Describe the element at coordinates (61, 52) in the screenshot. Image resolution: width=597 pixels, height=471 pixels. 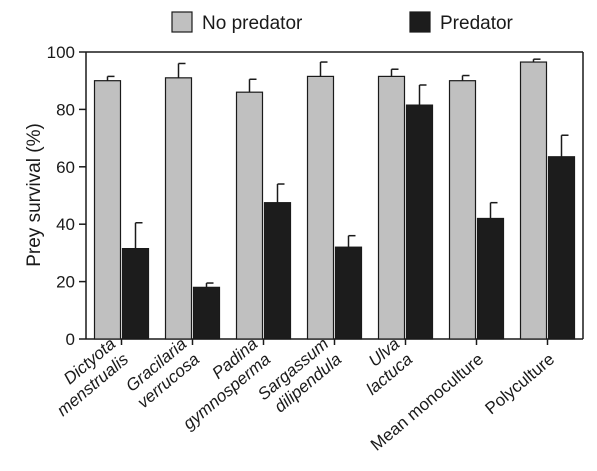
I see `y-tick-label: 100` at that location.